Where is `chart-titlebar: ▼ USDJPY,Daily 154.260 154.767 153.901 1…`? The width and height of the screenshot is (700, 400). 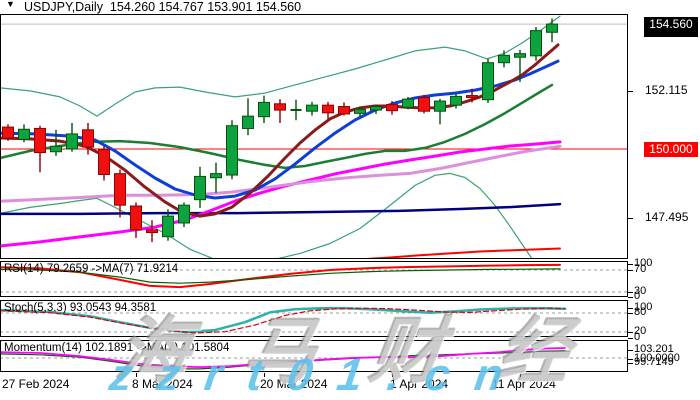 chart-titlebar: ▼ USDJPY,Daily 154.260 154.767 153.901 1… is located at coordinates (350, 7).